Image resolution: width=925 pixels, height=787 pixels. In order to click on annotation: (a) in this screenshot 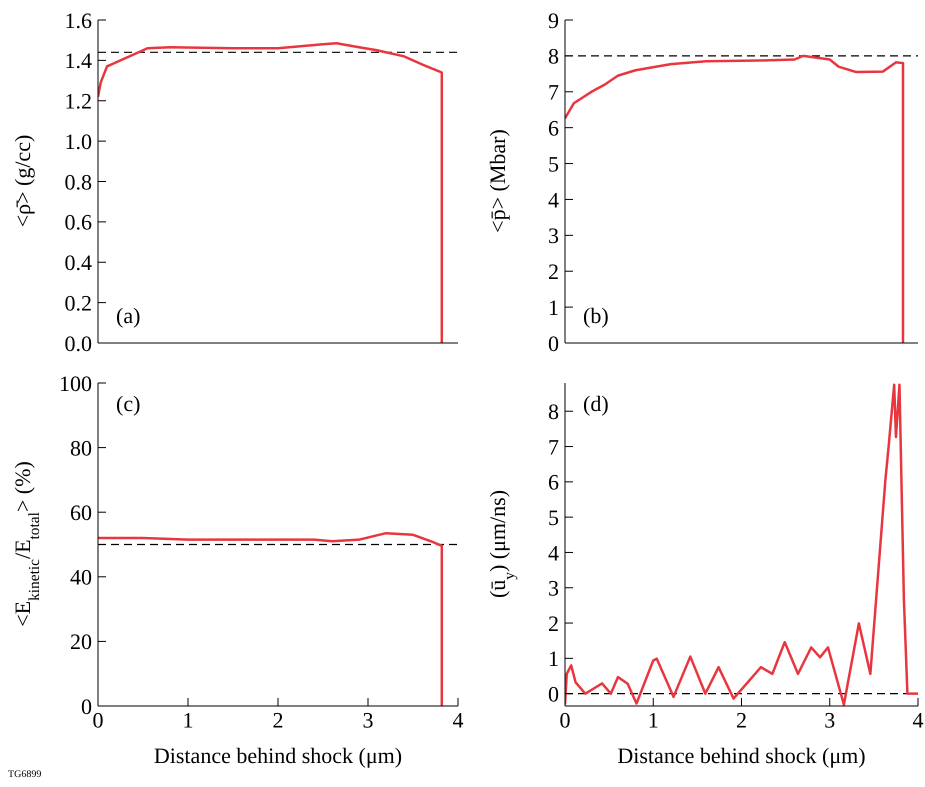, I will do `click(128, 316)`.